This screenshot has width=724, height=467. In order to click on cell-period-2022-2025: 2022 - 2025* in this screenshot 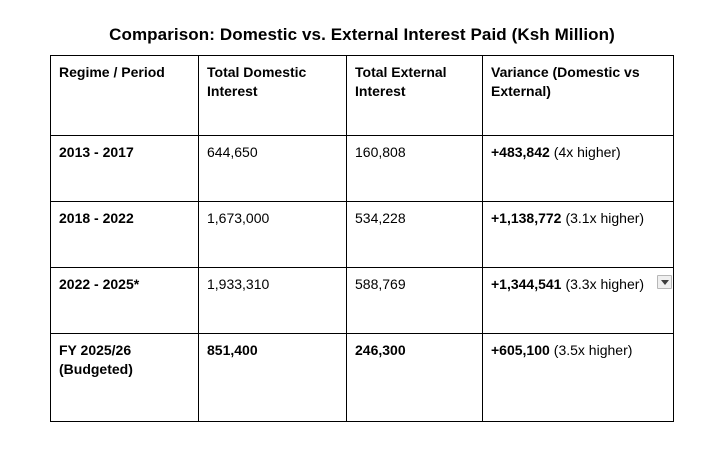, I will do `click(124, 300)`.